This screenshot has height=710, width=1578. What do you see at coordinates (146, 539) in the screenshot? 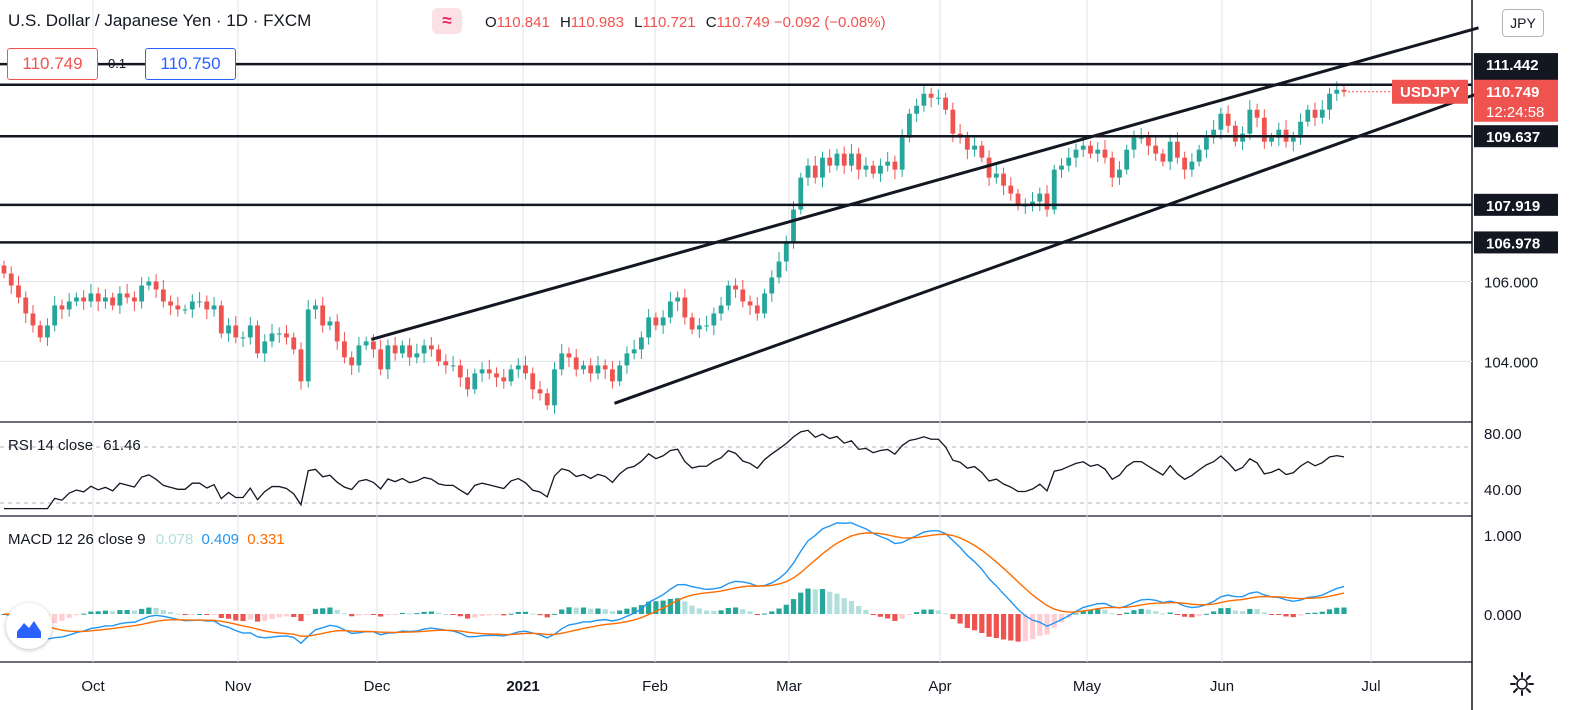
I see `macd-legend: MACD 12 26 close 9 0.078 0.409 0.331` at bounding box center [146, 539].